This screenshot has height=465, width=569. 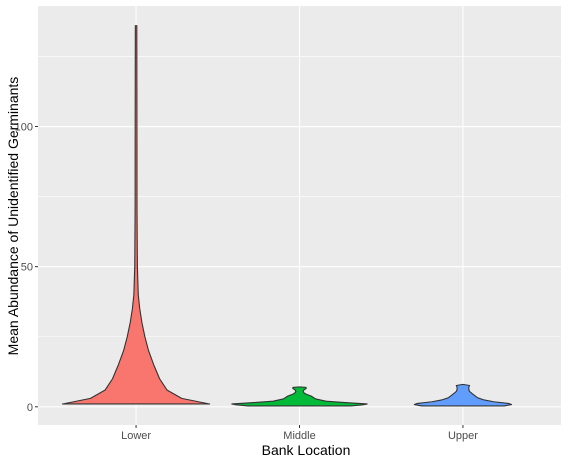 I want to click on violin-upper, so click(x=463, y=395).